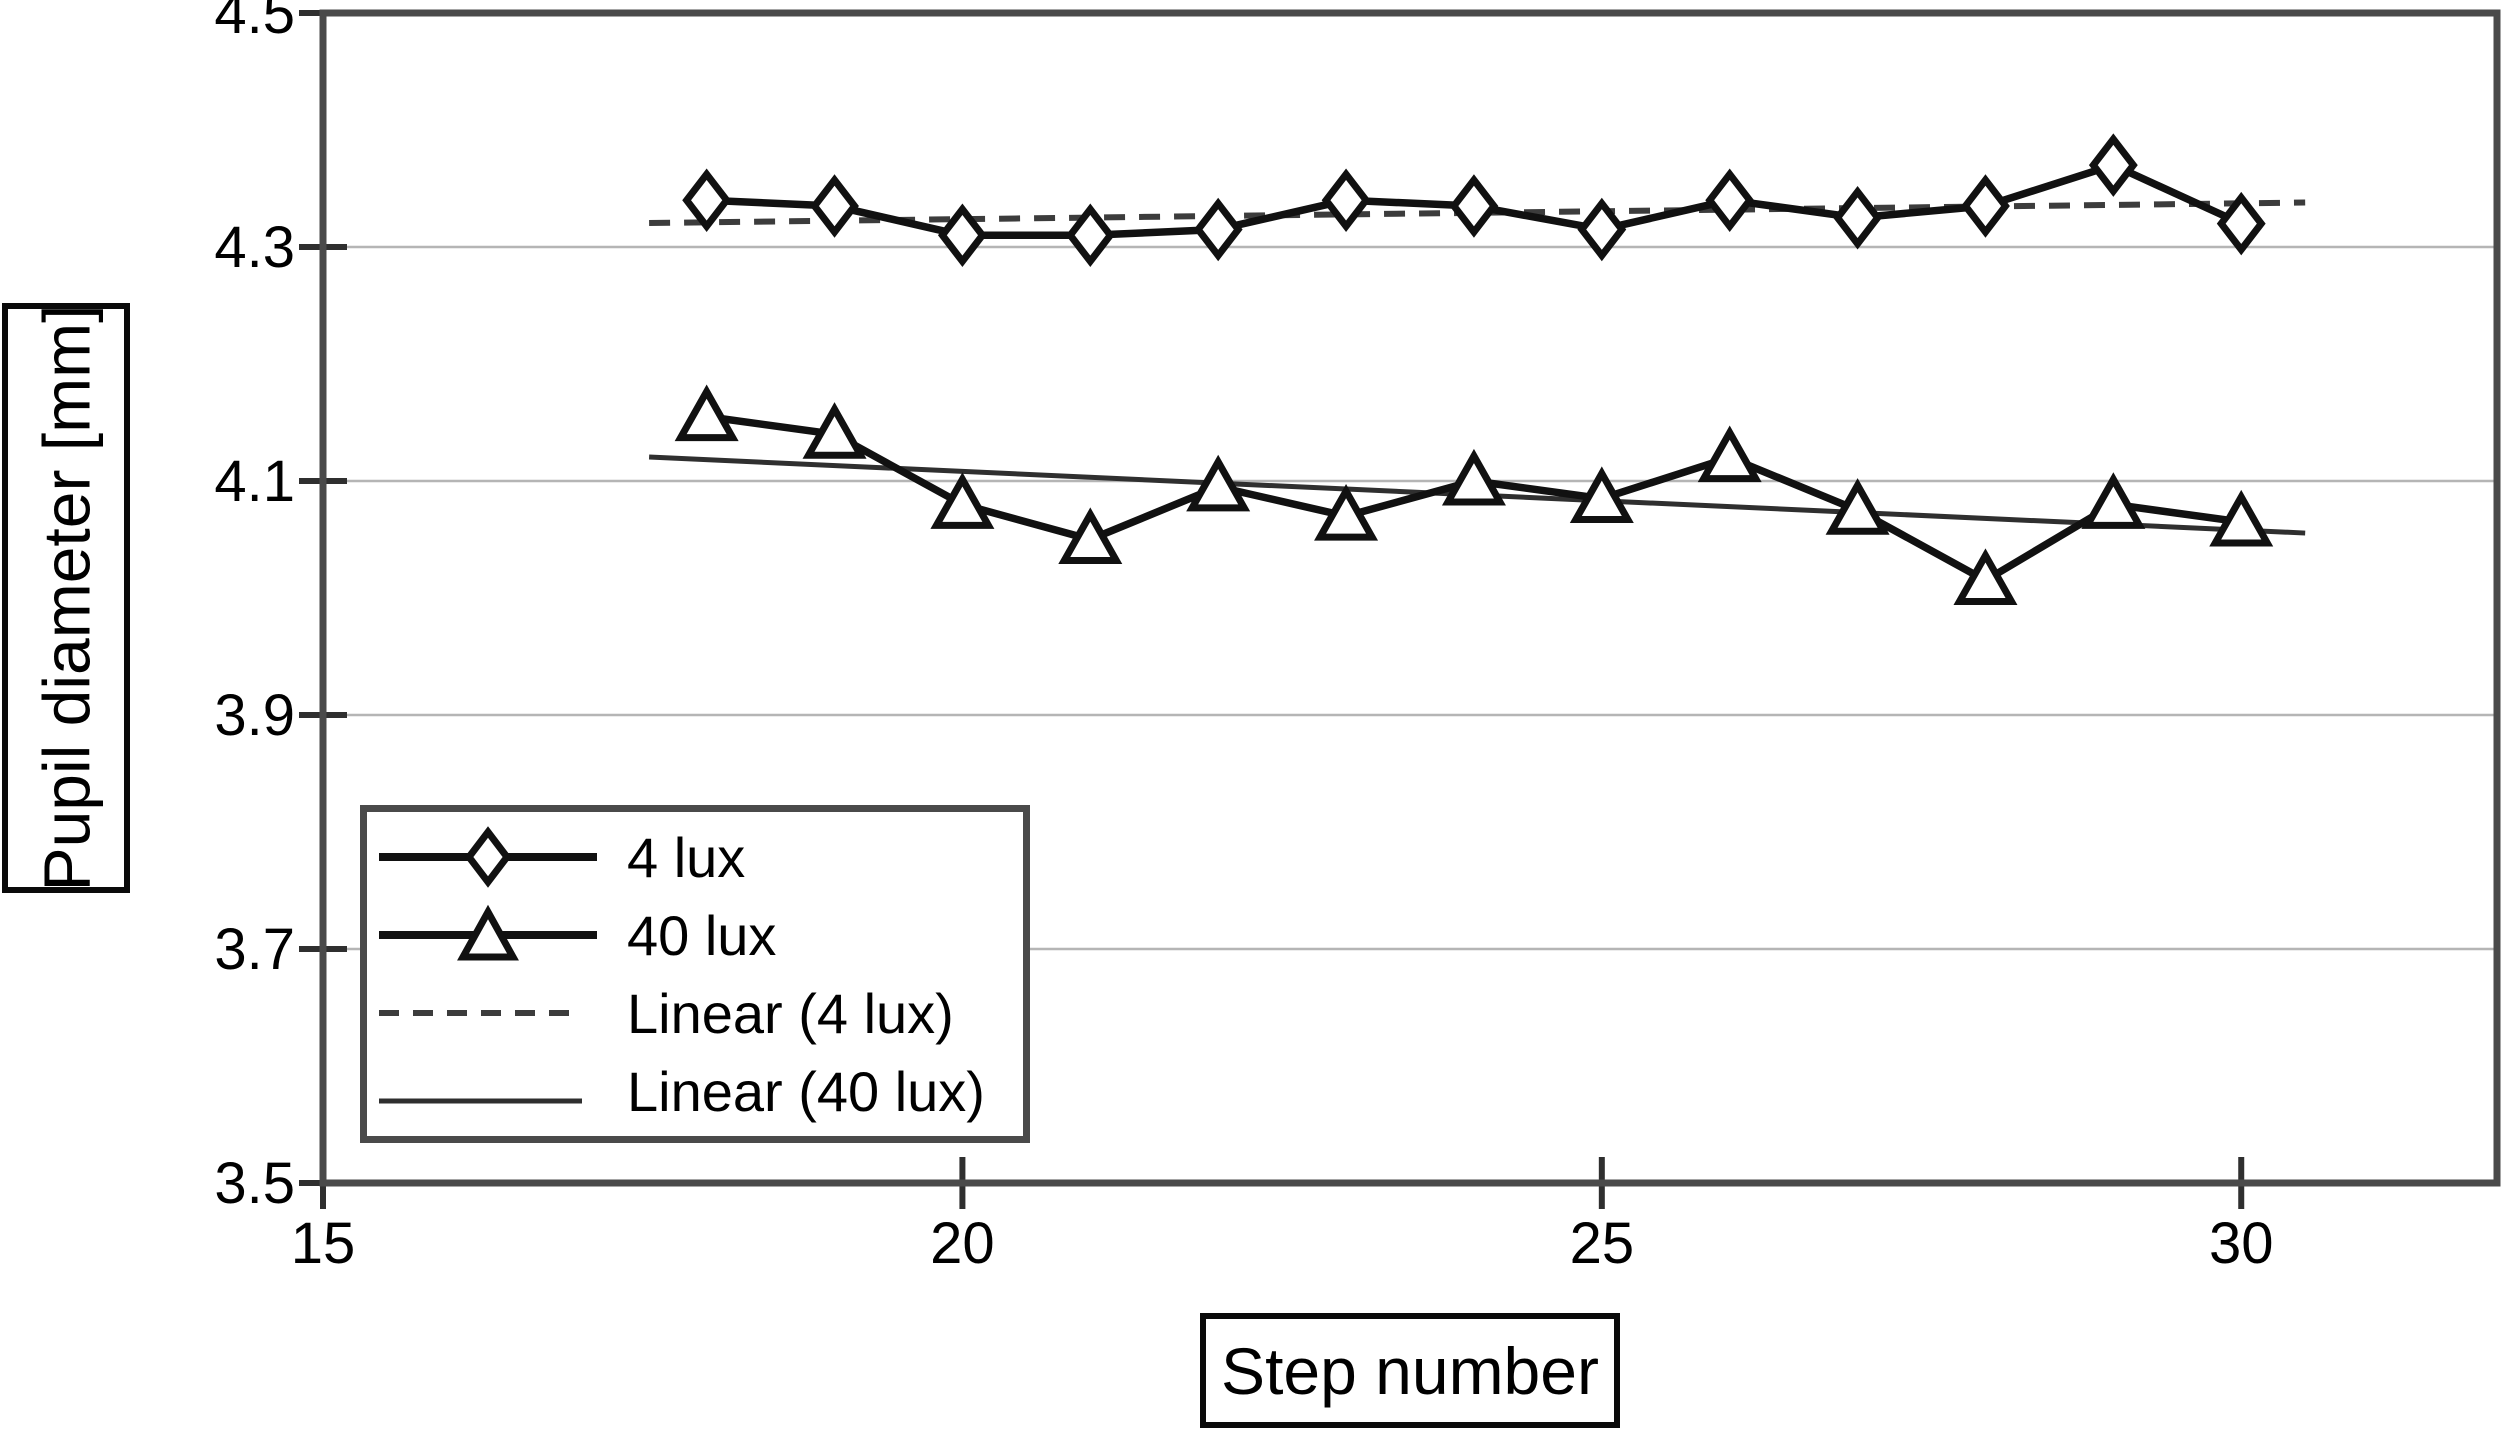  I want to click on legend-item-linear-4lux: Linear (4 lux), so click(695, 1013).